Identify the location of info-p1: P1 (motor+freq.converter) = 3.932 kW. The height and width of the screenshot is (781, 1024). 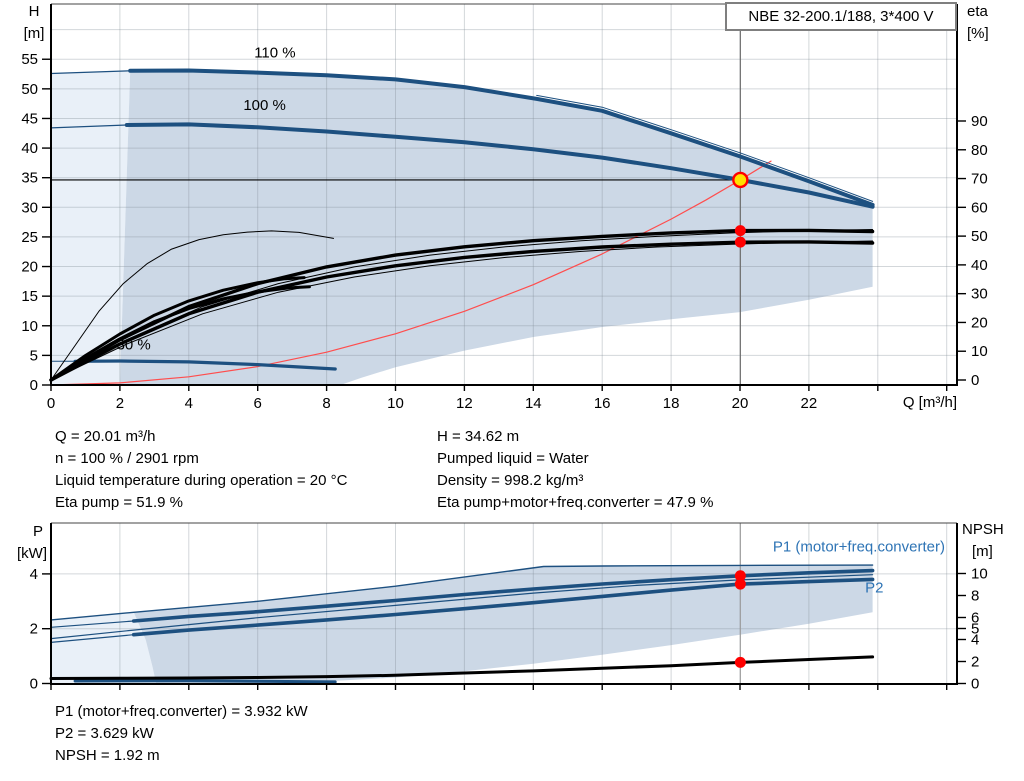
(181, 711).